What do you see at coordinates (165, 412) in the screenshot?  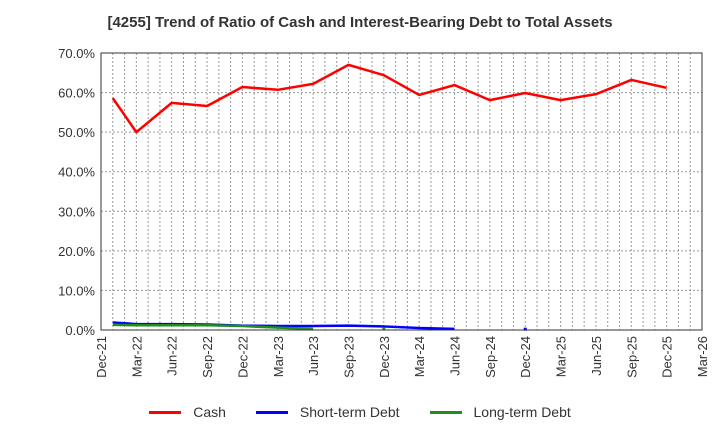 I see `legend-swatch-cash` at bounding box center [165, 412].